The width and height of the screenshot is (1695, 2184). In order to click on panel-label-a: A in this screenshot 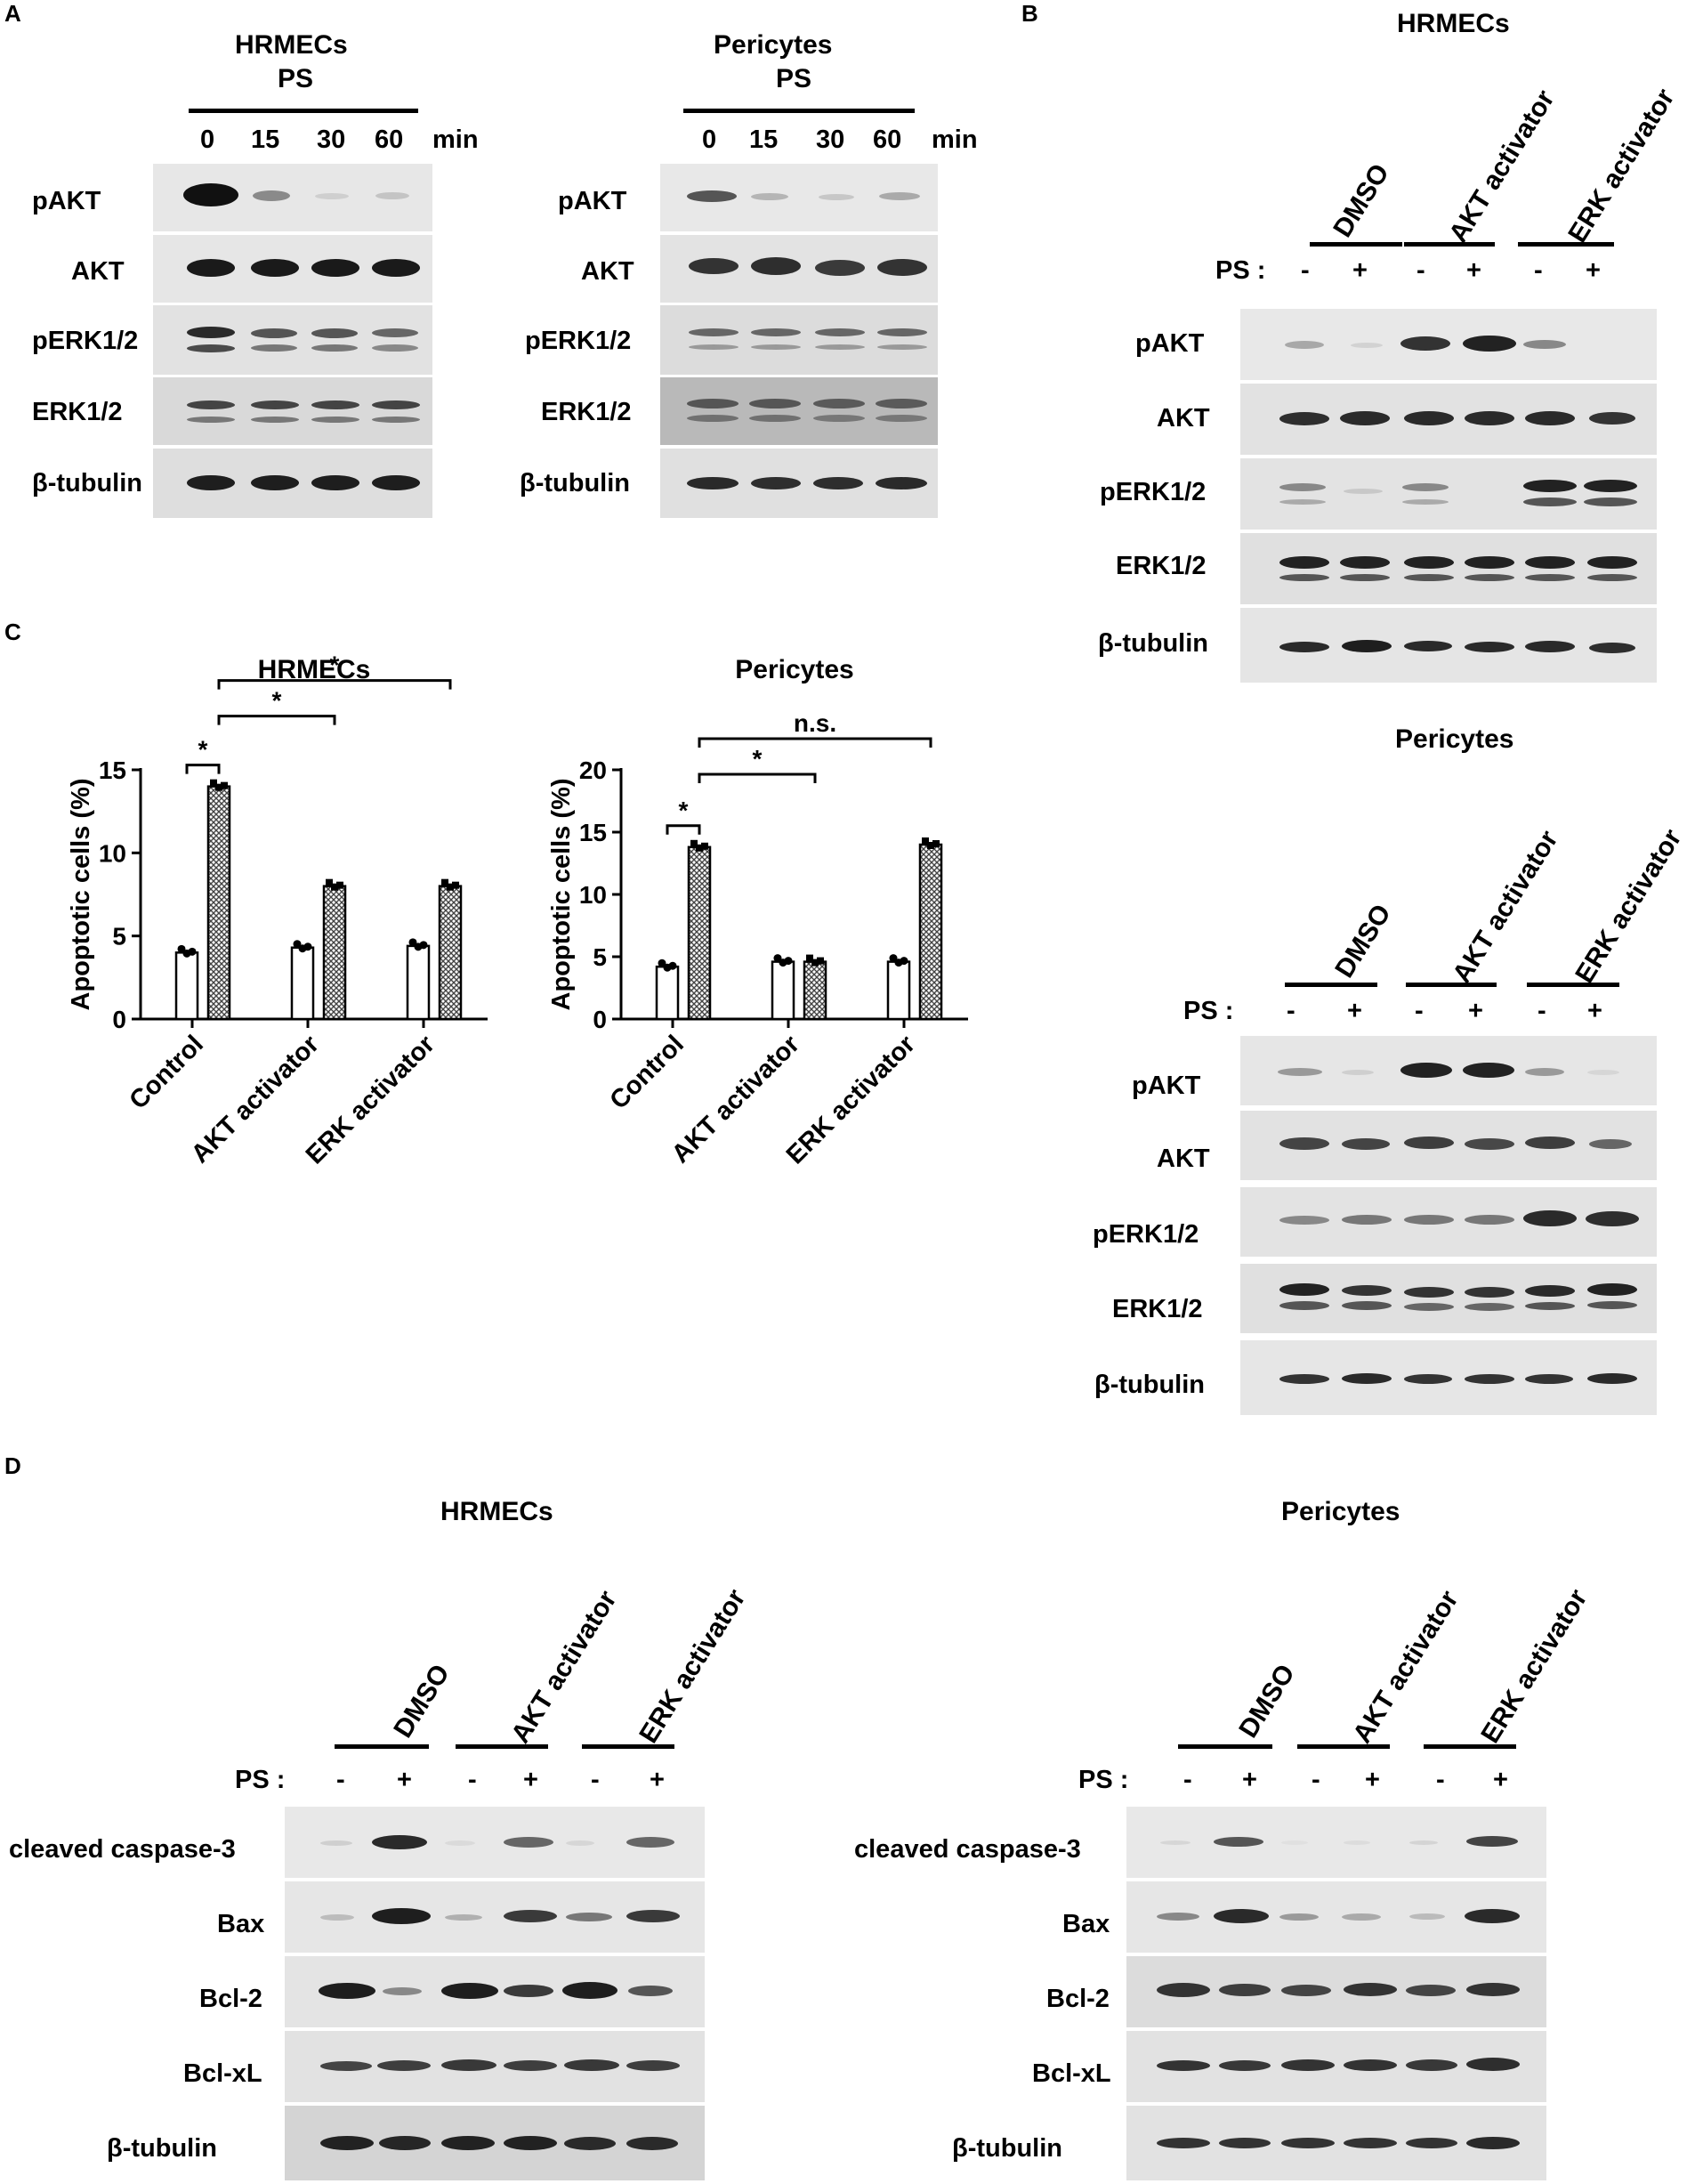, I will do `click(12, 13)`.